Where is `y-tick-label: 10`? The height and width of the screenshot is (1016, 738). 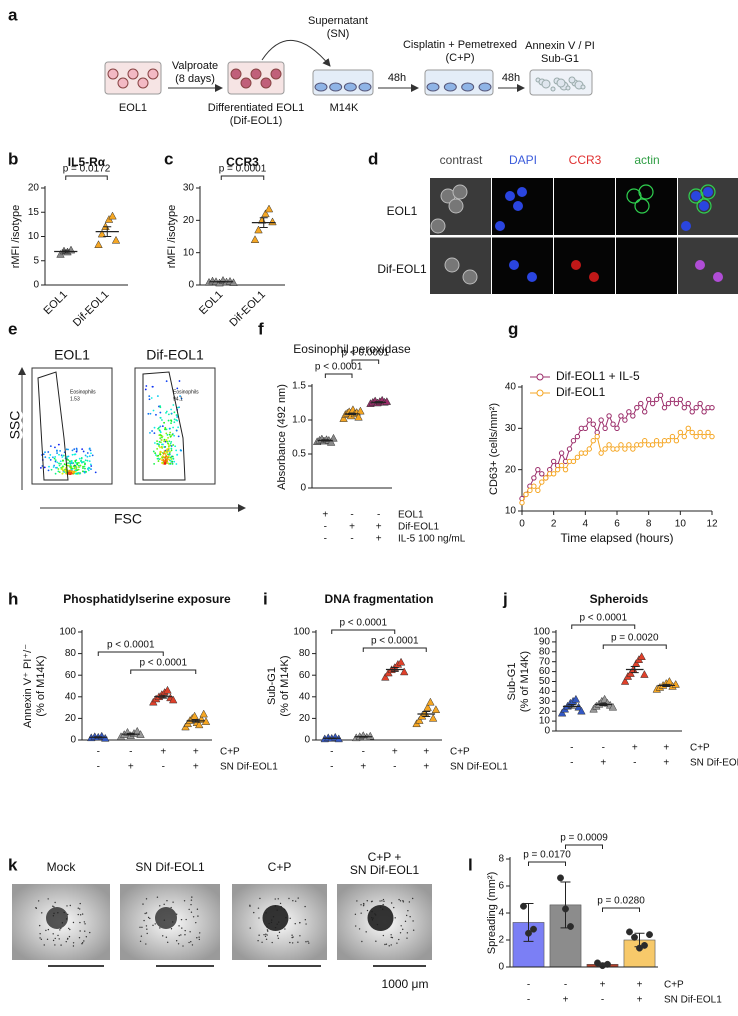
y-tick-label: 10 is located at coordinates (545, 721).